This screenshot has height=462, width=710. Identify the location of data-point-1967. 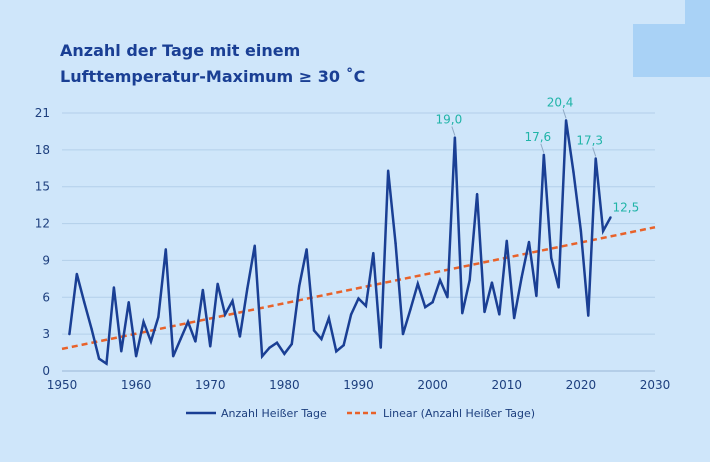
(188, 322).